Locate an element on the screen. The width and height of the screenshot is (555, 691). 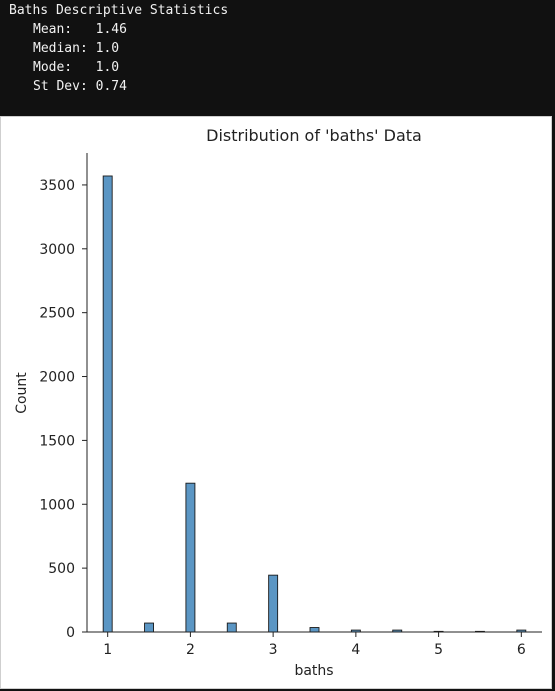
stat-mean-value: 1.46 is located at coordinates (111, 29).